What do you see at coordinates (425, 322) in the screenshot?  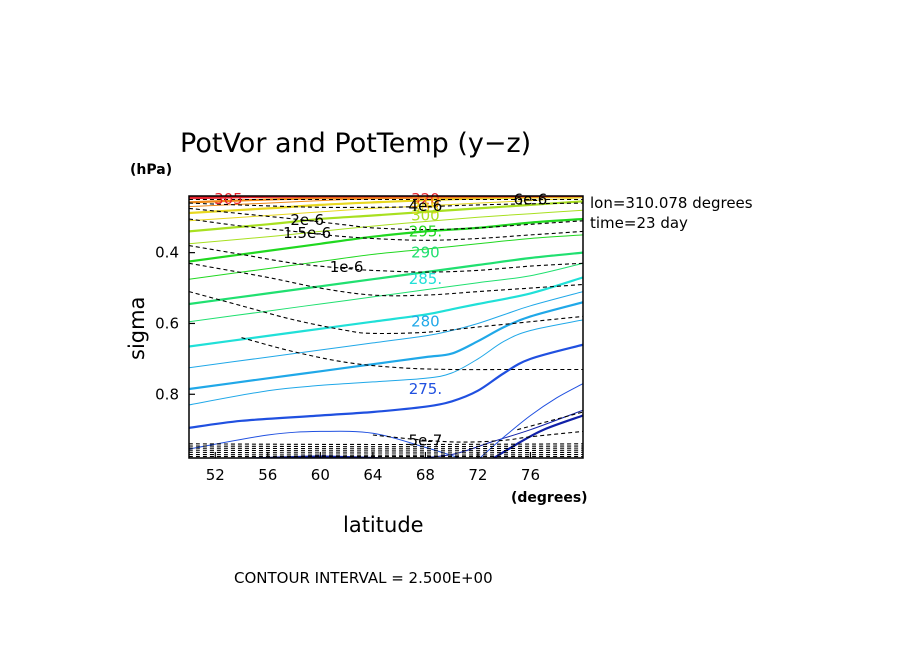 I see `contour-label: 280` at bounding box center [425, 322].